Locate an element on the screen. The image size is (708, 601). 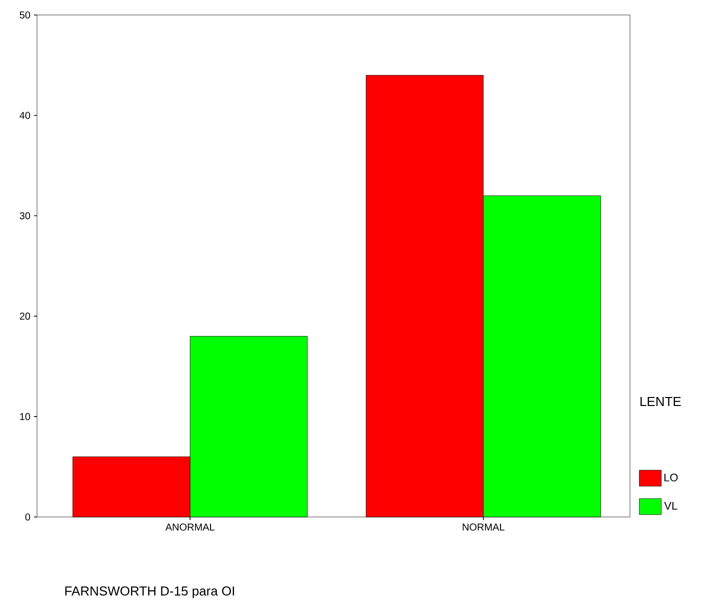
x-tick-label: ANORMAL is located at coordinates (189, 527).